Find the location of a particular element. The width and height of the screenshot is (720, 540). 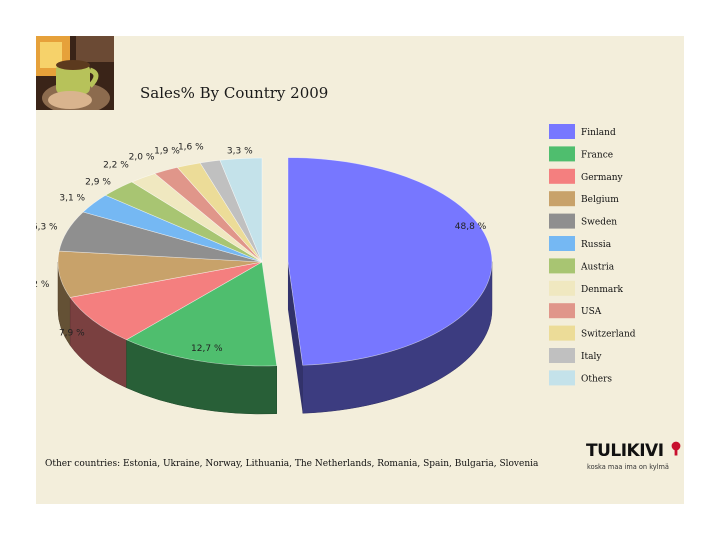

data-label-germany: 7,9 % is located at coordinates (72, 333).